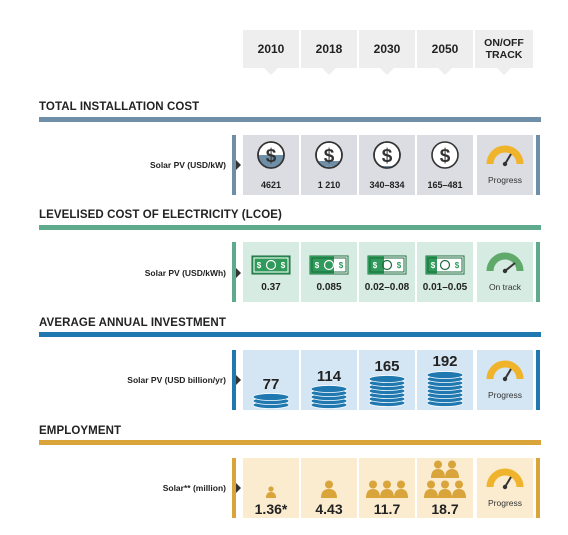  I want to click on investment-cell-2050: 192, so click(445, 380).